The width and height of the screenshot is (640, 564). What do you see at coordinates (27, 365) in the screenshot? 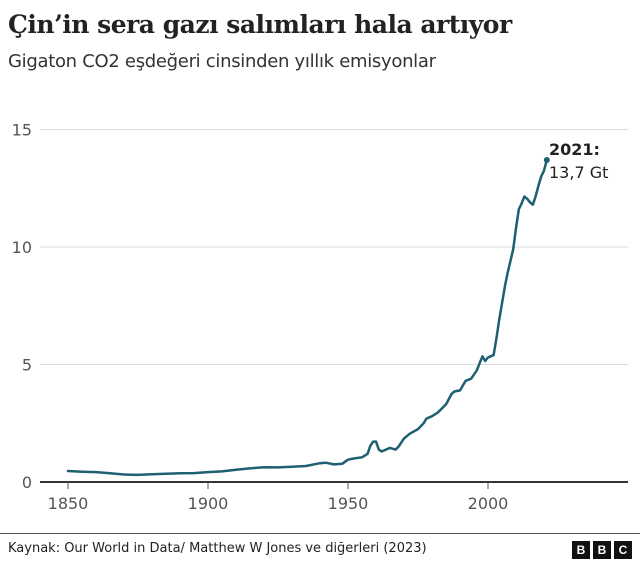
I see `y-tick-label: 5` at bounding box center [27, 365].